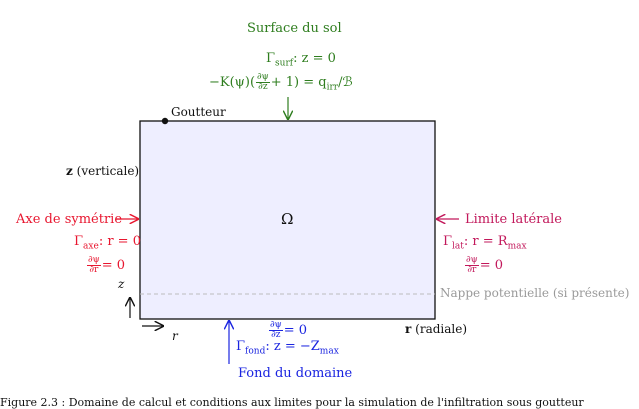  What do you see at coordinates (314, 58) in the screenshot?
I see `top-condition-text: : z = 0` at bounding box center [314, 58].